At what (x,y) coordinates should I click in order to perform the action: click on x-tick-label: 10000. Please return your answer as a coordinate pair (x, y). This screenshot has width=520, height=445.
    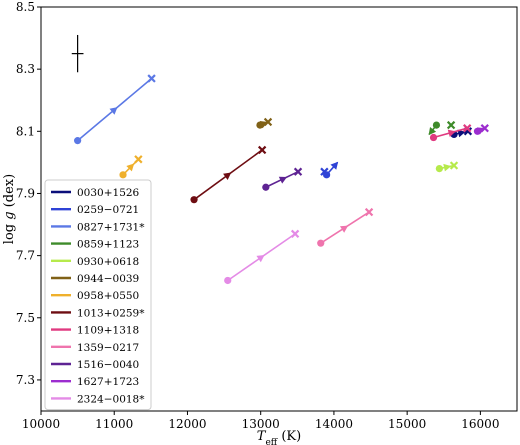
    Looking at the image, I should click on (41, 424).